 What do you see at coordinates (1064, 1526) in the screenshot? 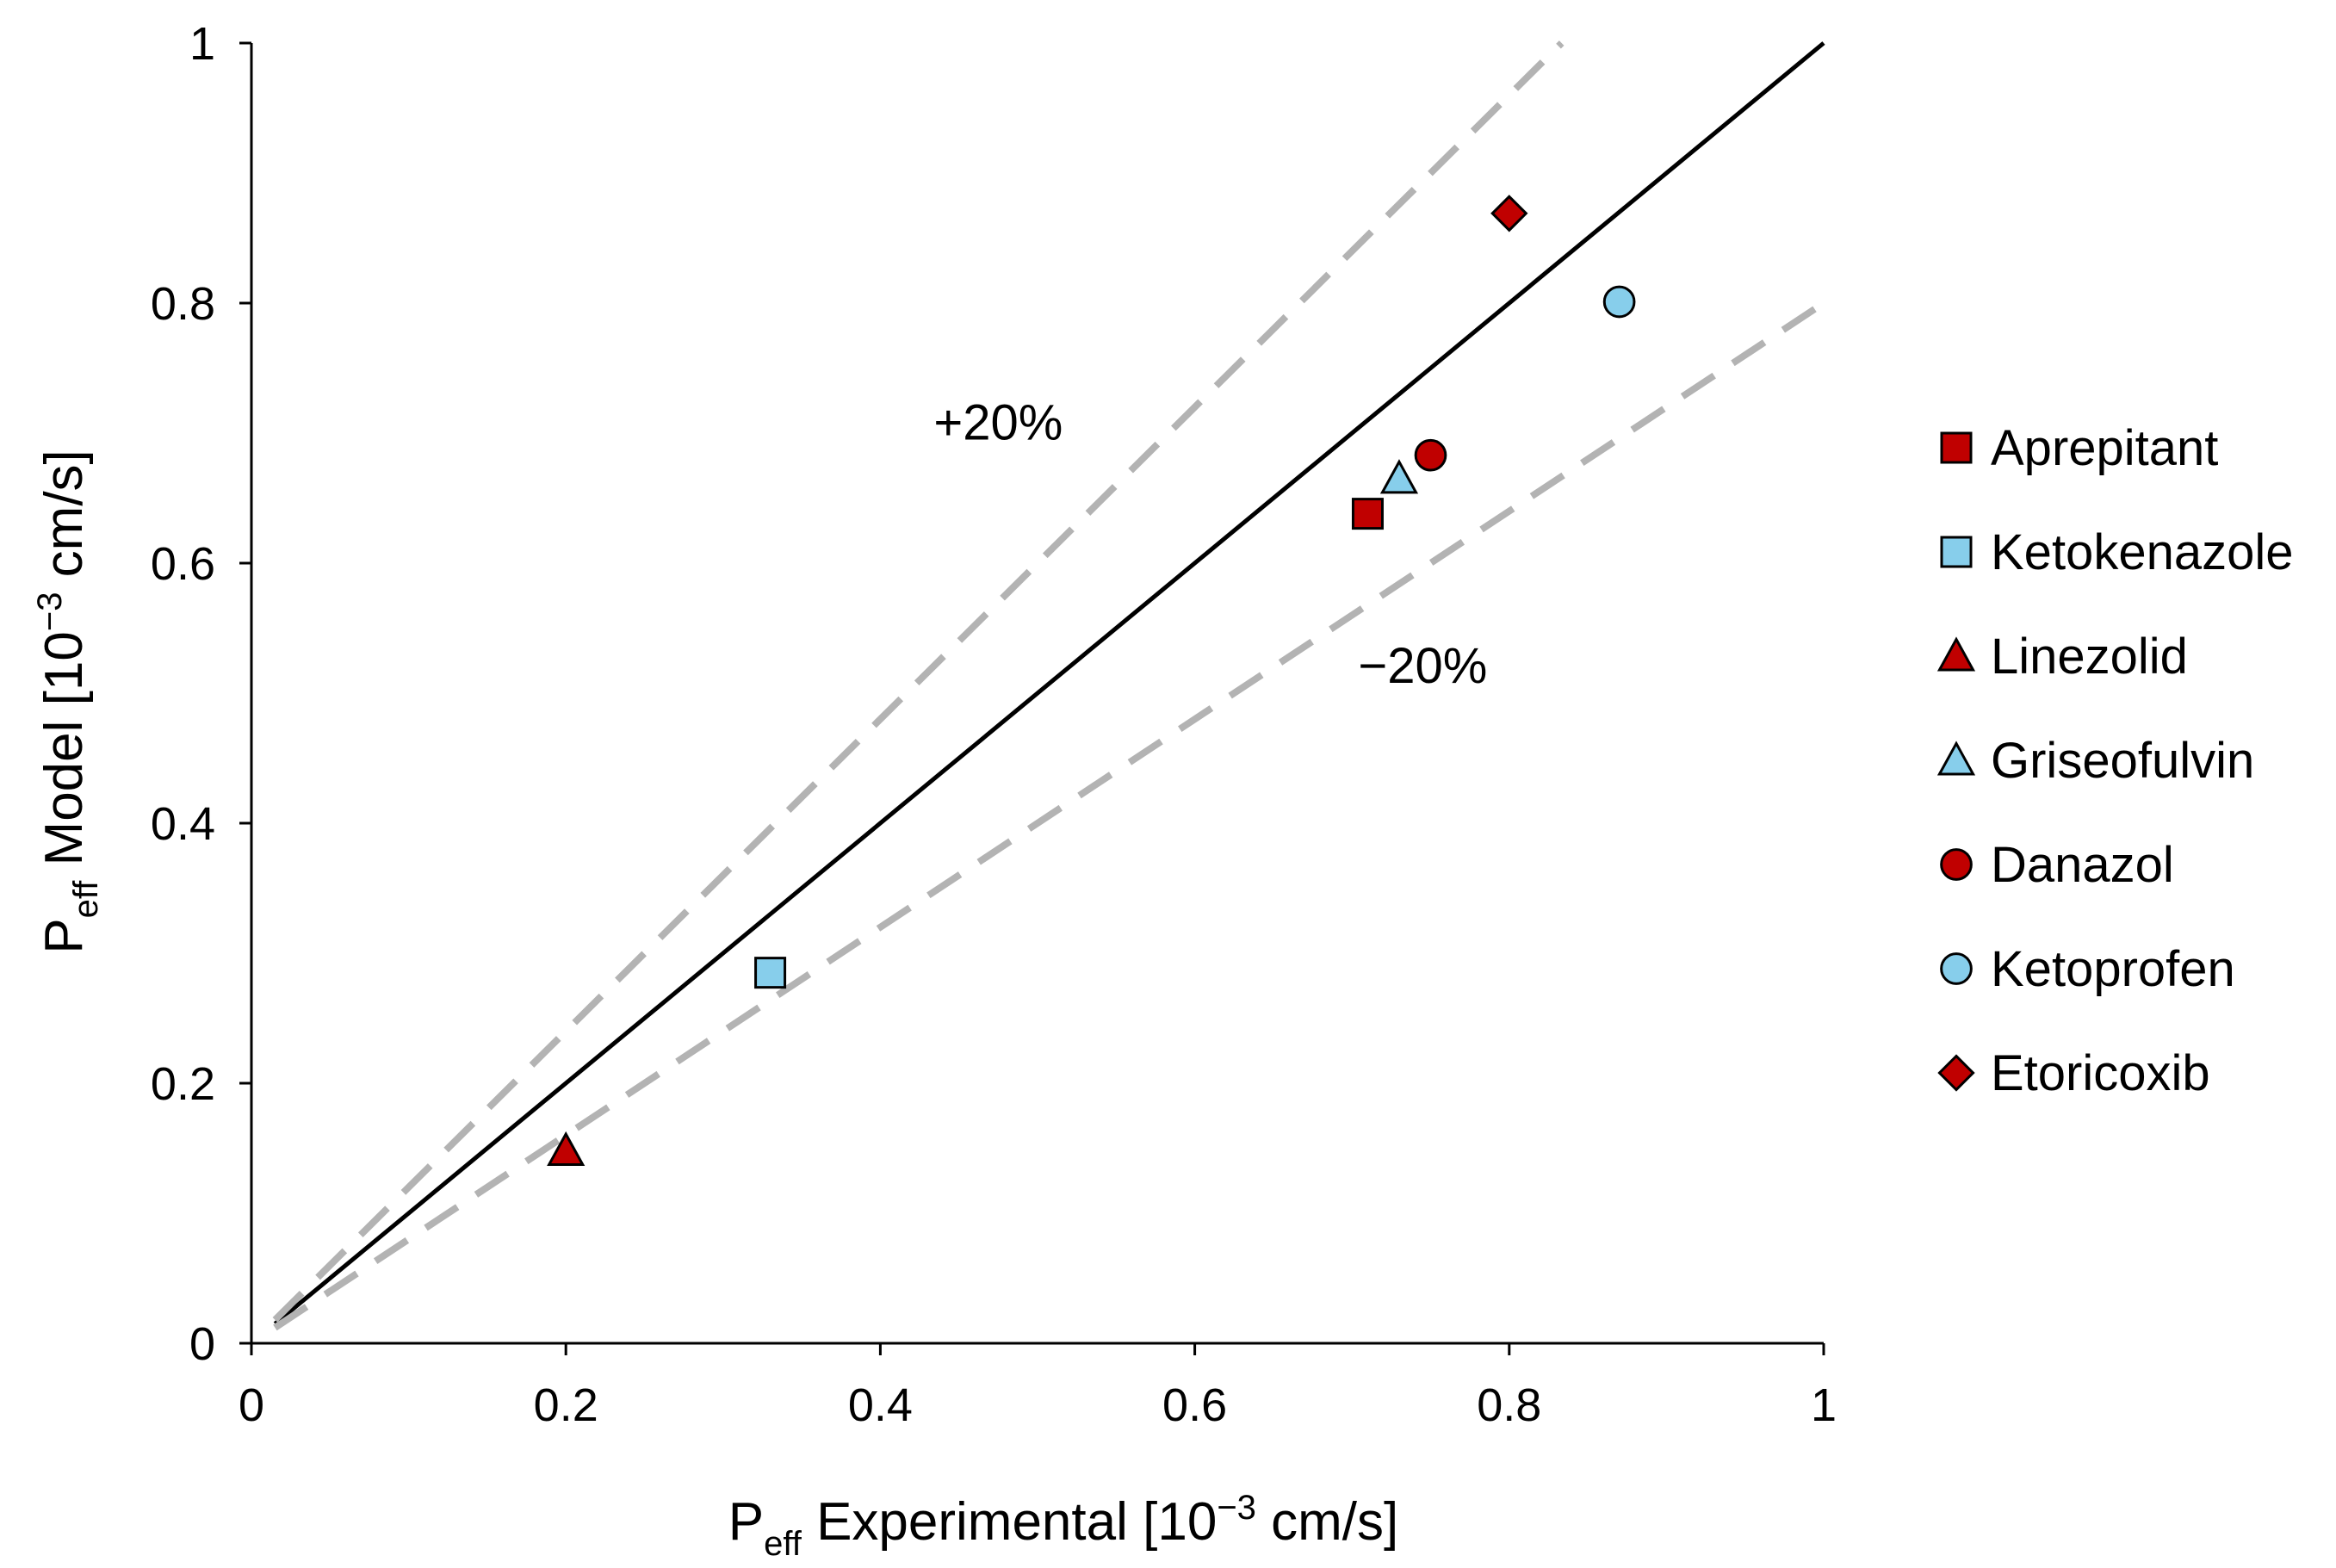
I see `x-axis-title: Peff Experimental [10−3 cm/s]` at bounding box center [1064, 1526].